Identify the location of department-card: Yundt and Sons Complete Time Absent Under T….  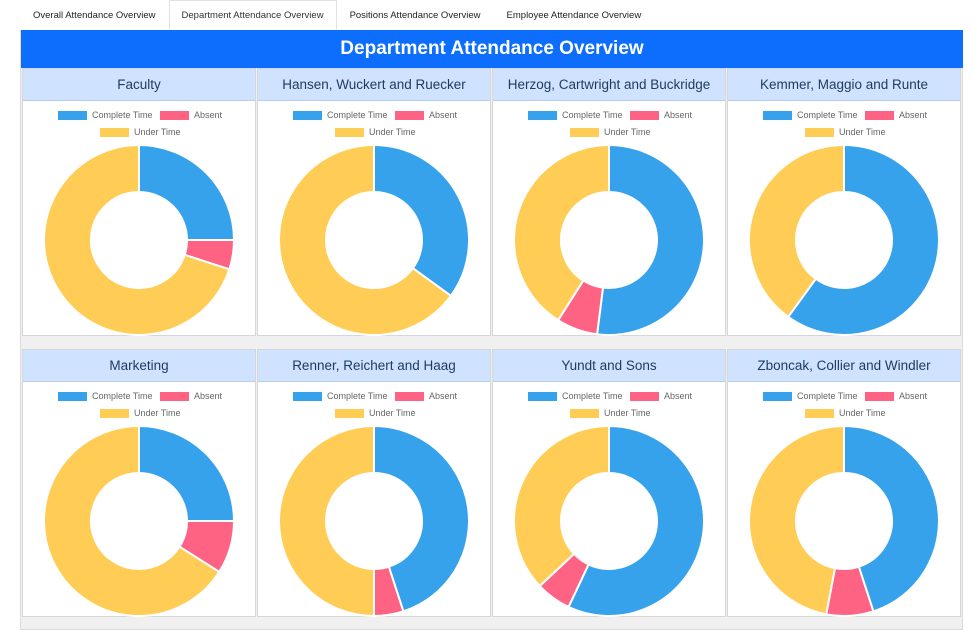
(609, 483).